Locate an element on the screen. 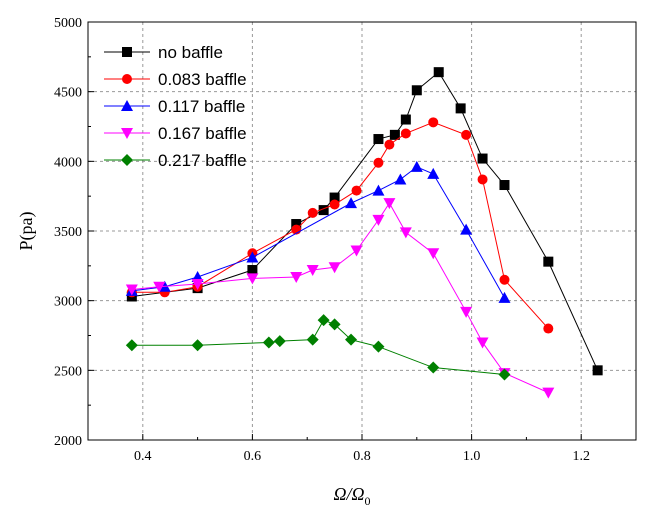 Image resolution: width=646 pixels, height=510 pixels. y-tick-label: 5000 is located at coordinates (68, 23).